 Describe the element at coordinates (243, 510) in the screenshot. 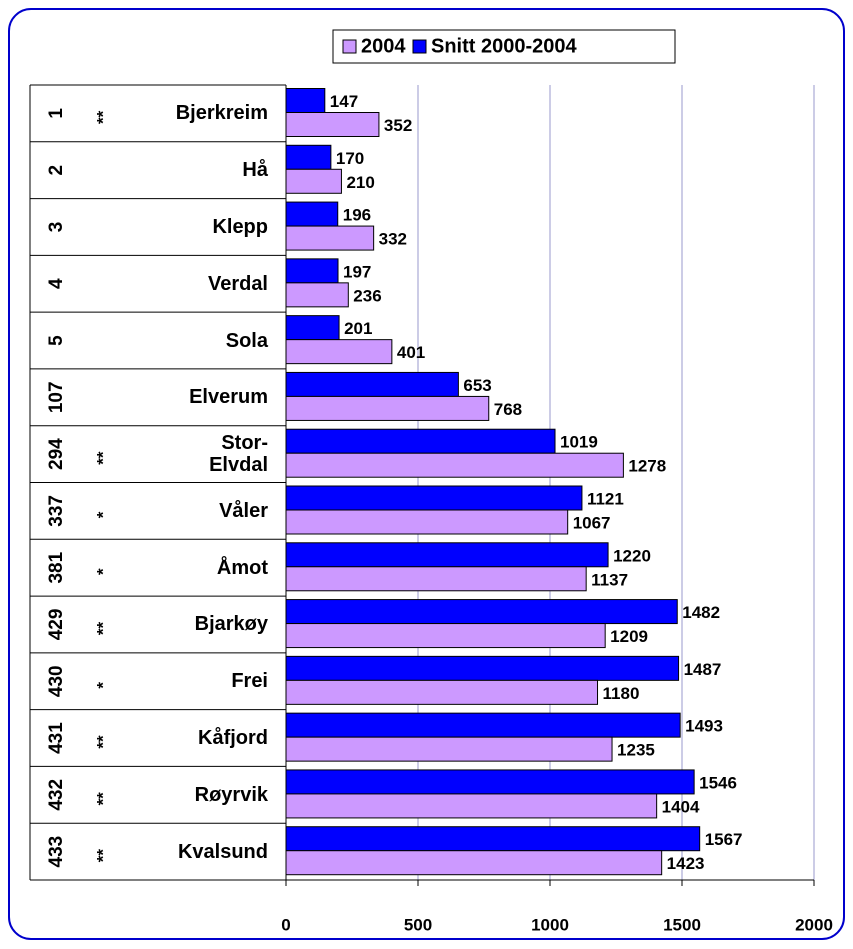

I see `category-label: Våler` at that location.